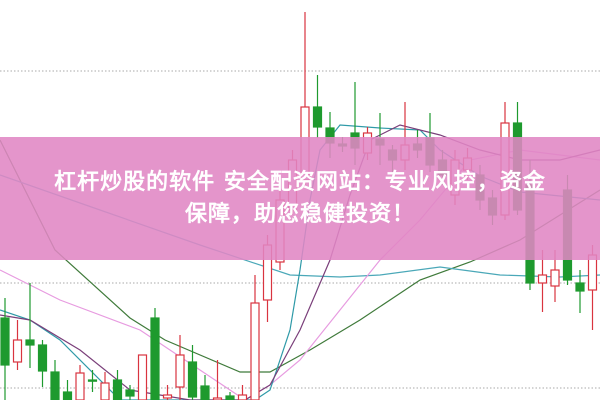 The height and width of the screenshot is (400, 600). I want to click on banner-text-line1: 杠杆炒股的软件 安全配资网站：专业风控，资金, so click(300, 182).